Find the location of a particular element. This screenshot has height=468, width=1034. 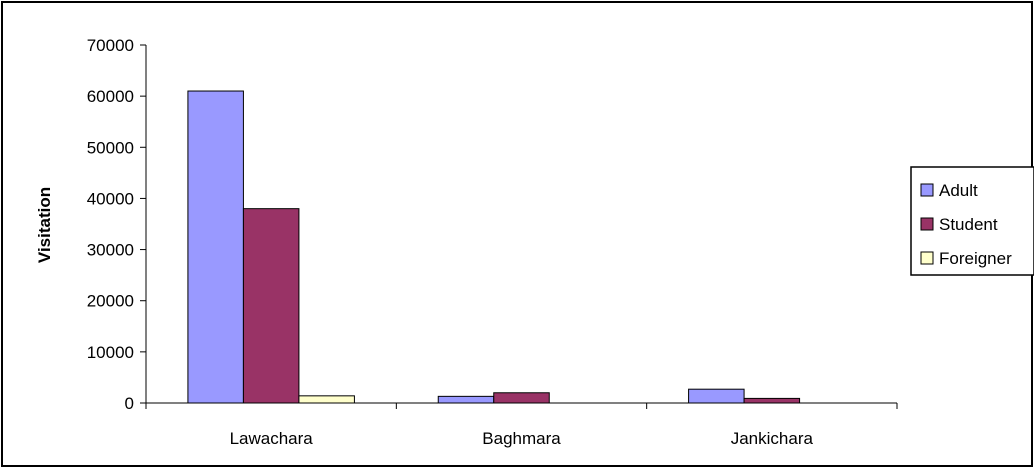

legend-swatch-foreigner is located at coordinates (927, 258).